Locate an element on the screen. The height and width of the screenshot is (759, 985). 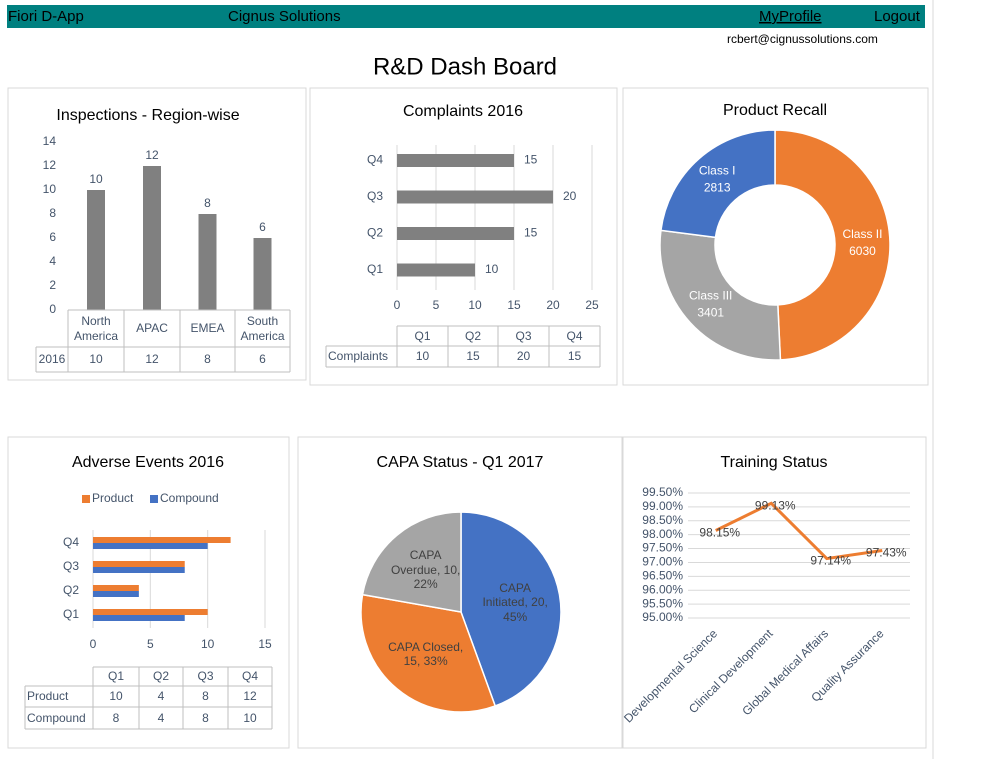
app-name: Fiori D-App is located at coordinates (46, 16).